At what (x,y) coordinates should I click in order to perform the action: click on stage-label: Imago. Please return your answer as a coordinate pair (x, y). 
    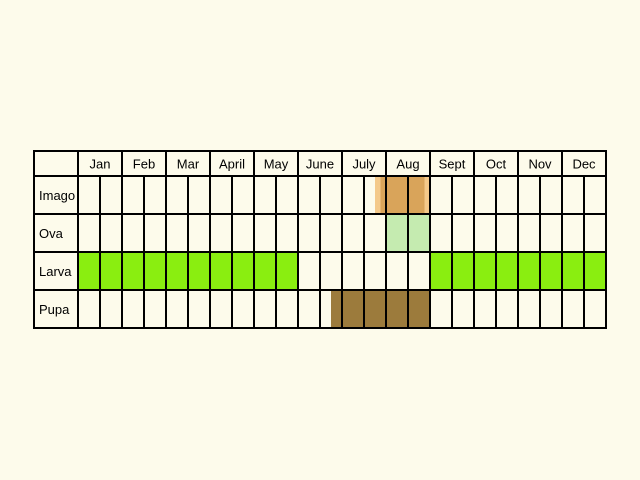
    Looking at the image, I should click on (57, 195).